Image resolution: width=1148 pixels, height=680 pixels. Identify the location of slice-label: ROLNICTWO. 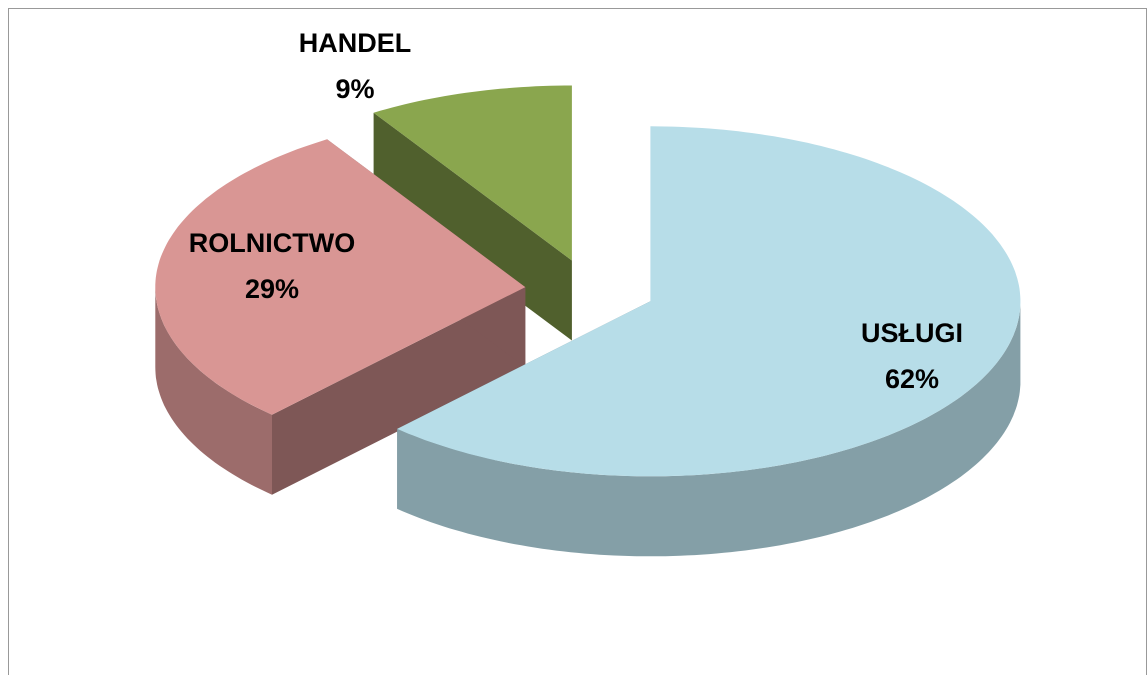
(272, 243).